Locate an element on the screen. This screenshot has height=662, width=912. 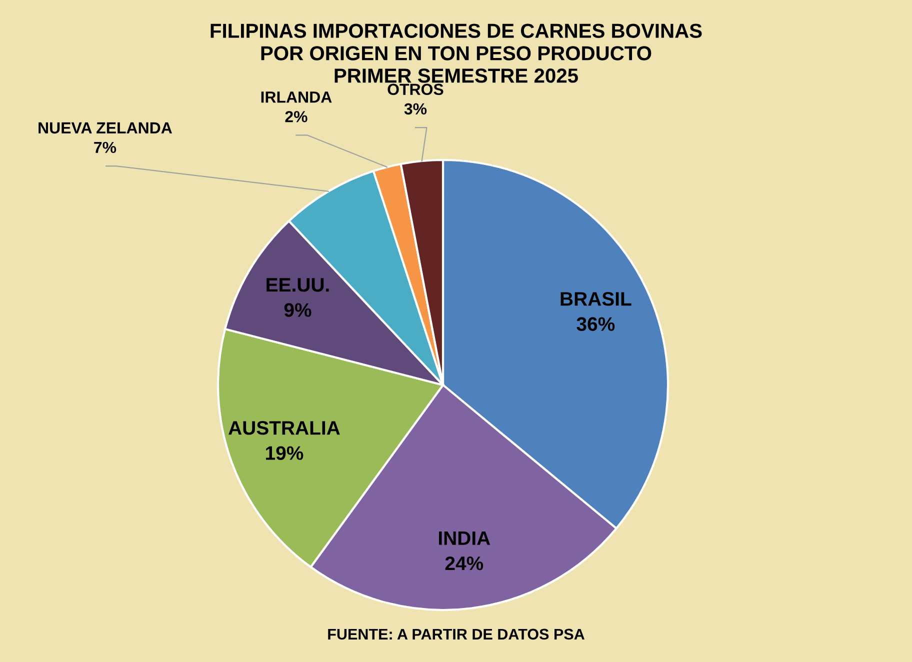
data-label: 7% is located at coordinates (105, 148).